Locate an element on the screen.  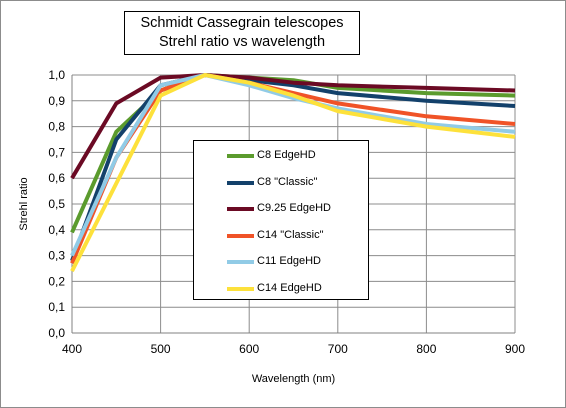
y-axis-ticks: 0,0 0,1 0,2 0,3 0,4 0,5 0,6 0,7 0,8 0,9 1,0 is located at coordinates (56, 204).